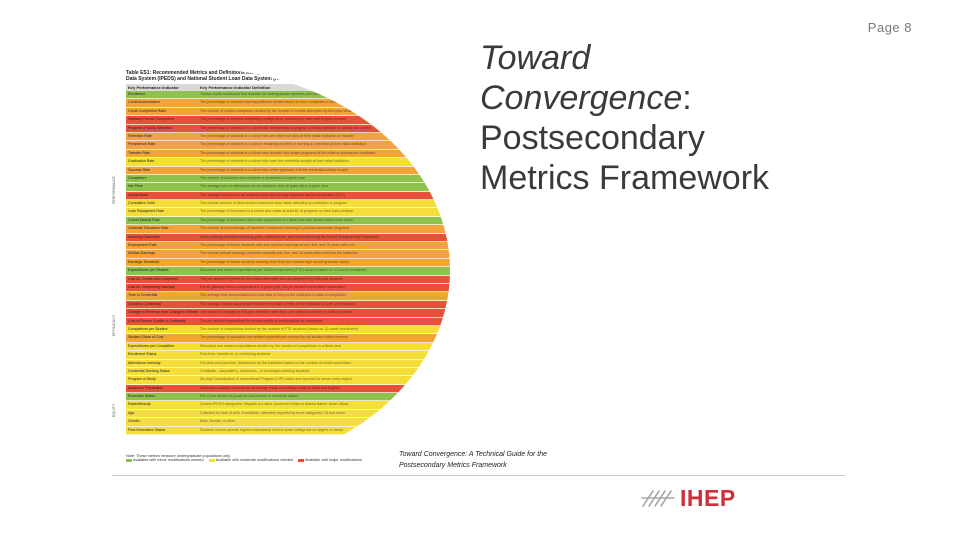 This screenshot has width=960, height=540. Describe the element at coordinates (142, 354) in the screenshot. I see `row-indicator: Enrollment Status` at that location.